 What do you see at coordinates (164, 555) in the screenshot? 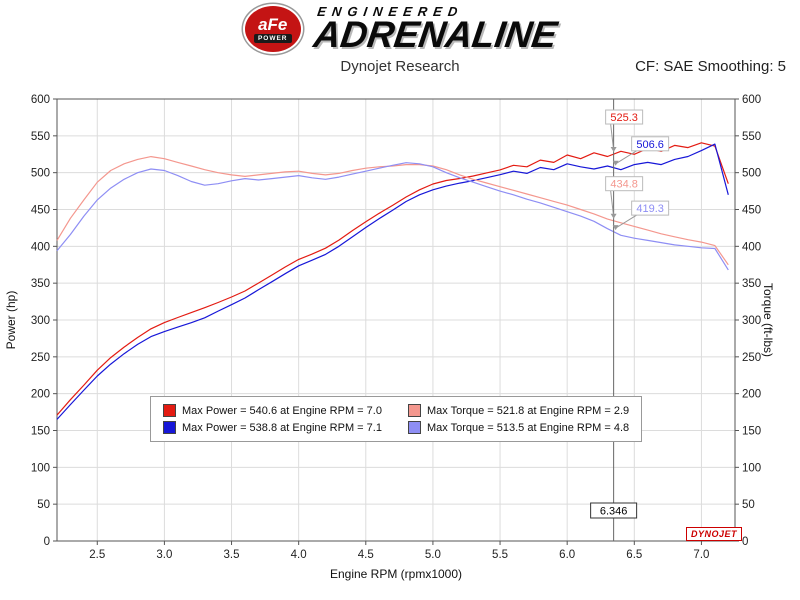
I see `tick-label-x: 3.0` at bounding box center [164, 555].